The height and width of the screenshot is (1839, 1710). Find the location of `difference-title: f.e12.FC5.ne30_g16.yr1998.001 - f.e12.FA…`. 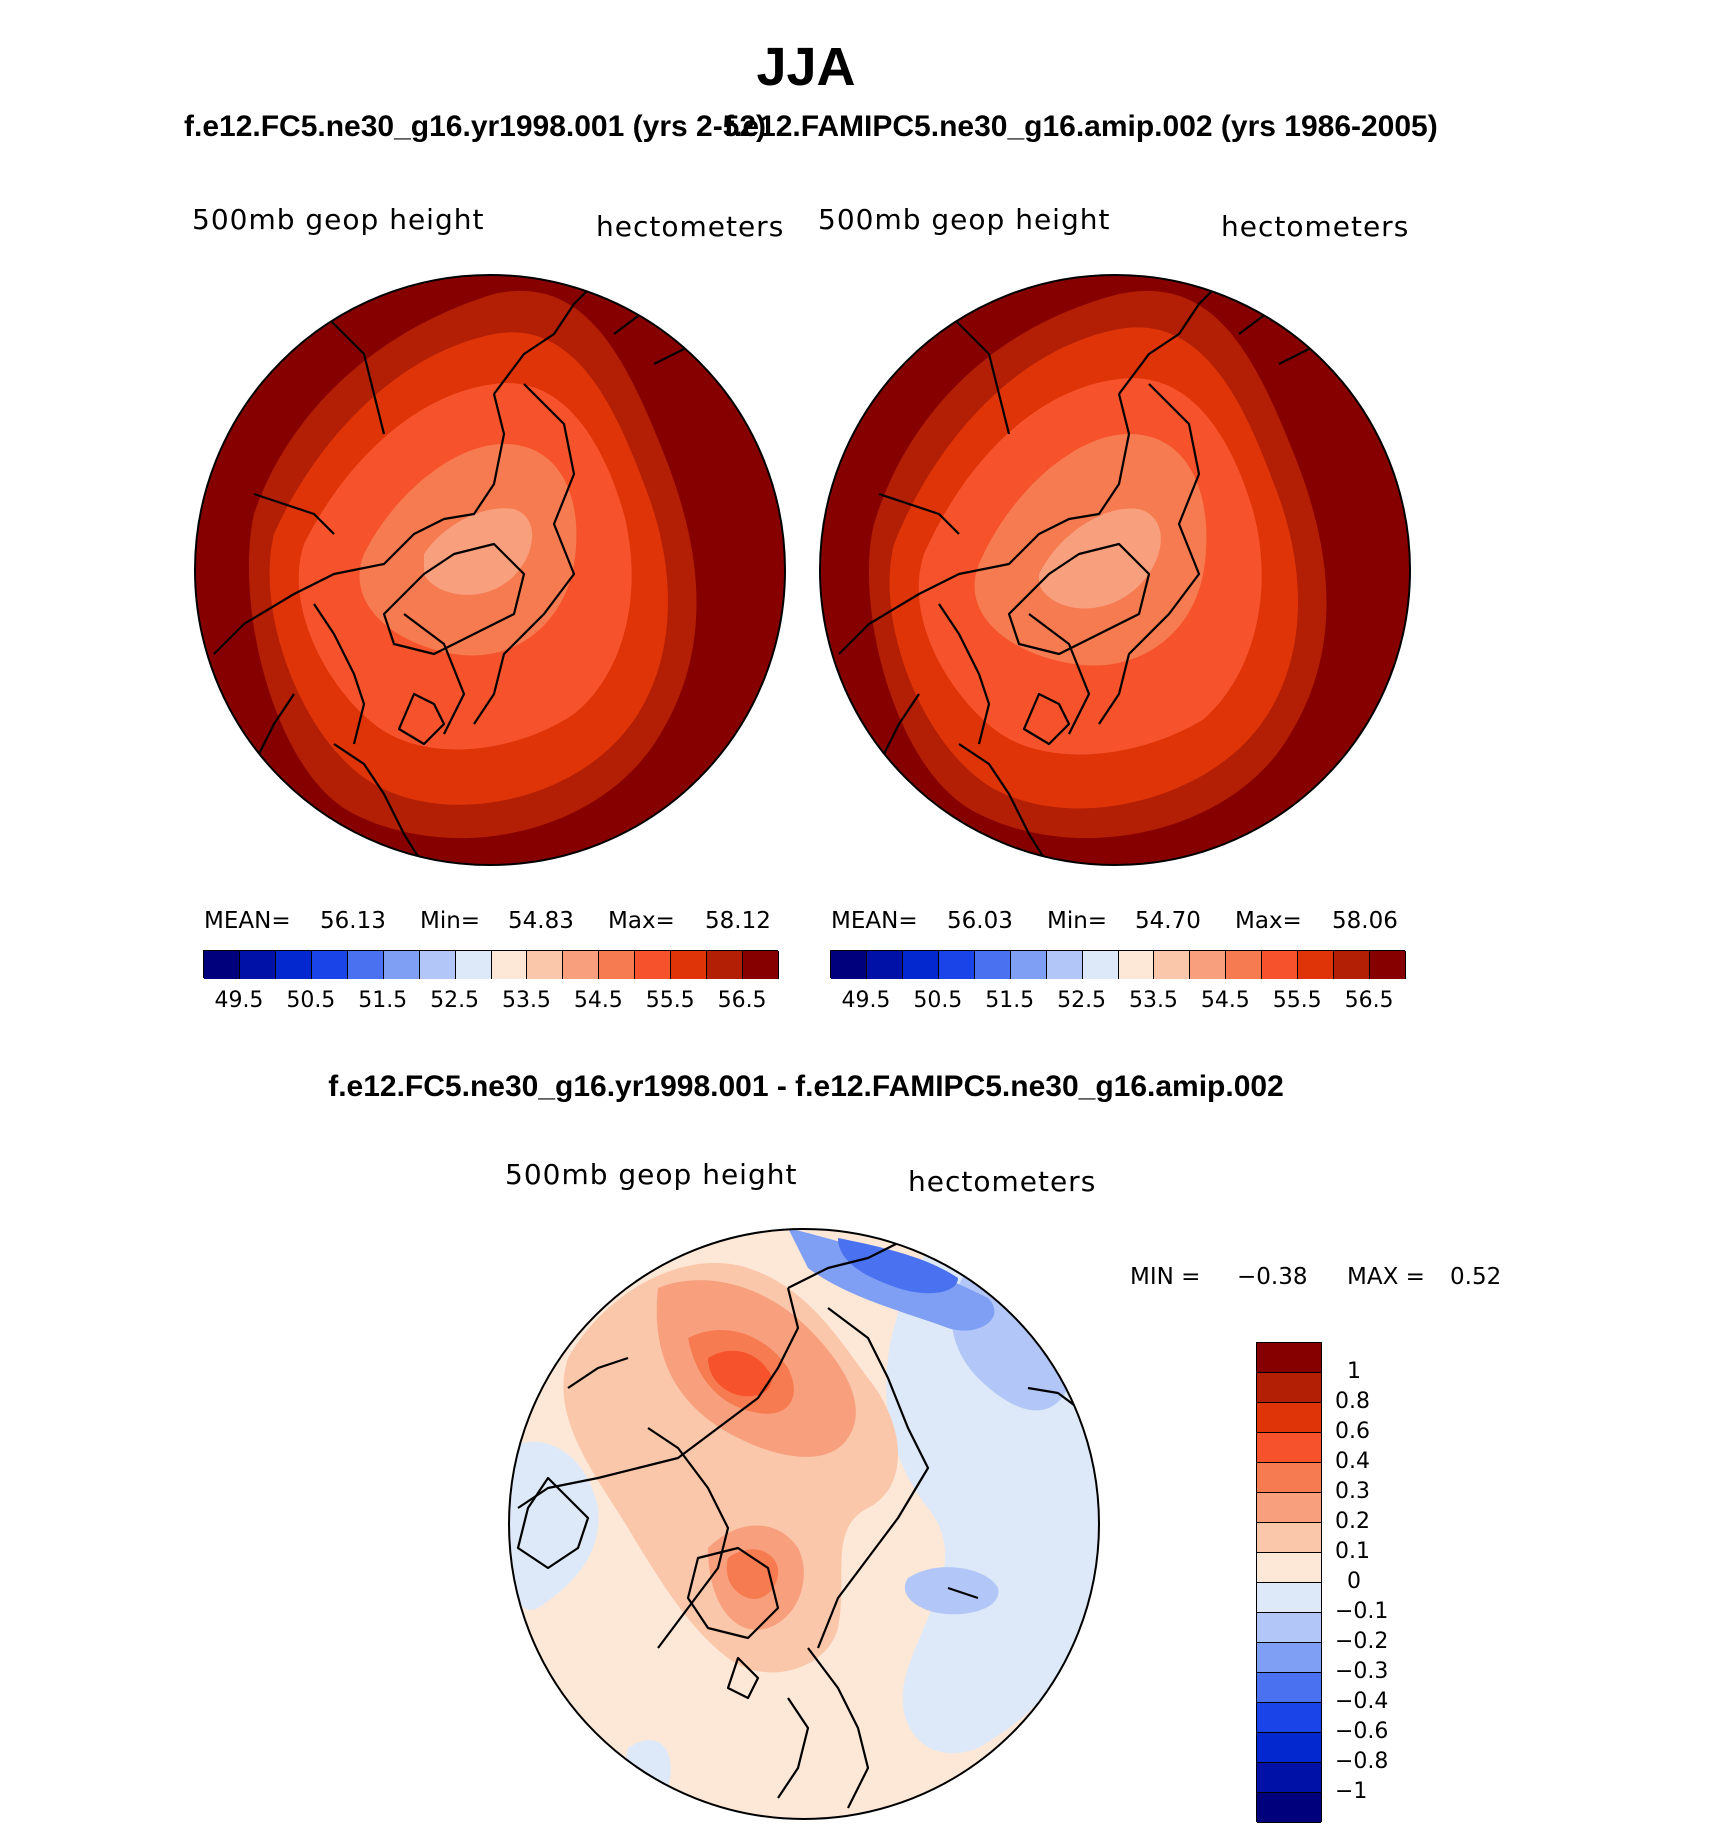

difference-title: f.e12.FC5.ne30_g16.yr1998.001 - f.e12.FA… is located at coordinates (806, 1086).